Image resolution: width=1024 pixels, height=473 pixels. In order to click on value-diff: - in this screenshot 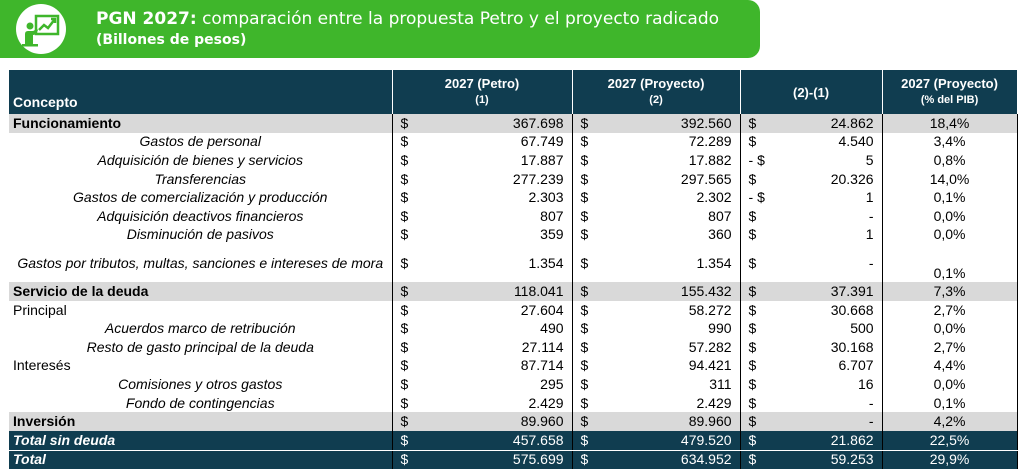, I will do `click(831, 421)`.